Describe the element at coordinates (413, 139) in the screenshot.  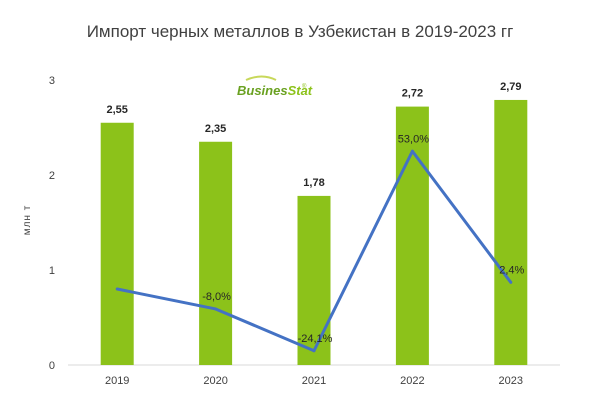
I see `growth-label: 53,0%` at that location.